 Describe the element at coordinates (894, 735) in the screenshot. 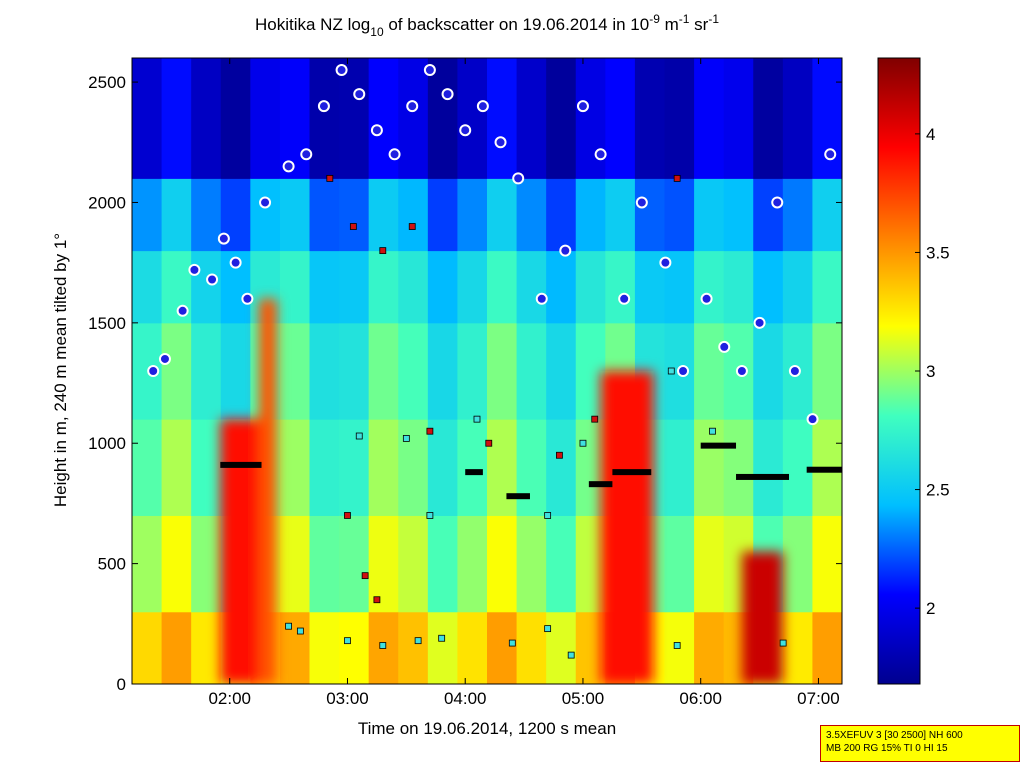

I see `parameter-line-1: 3.5XEFUV 3 [30 2500] NH 600` at that location.